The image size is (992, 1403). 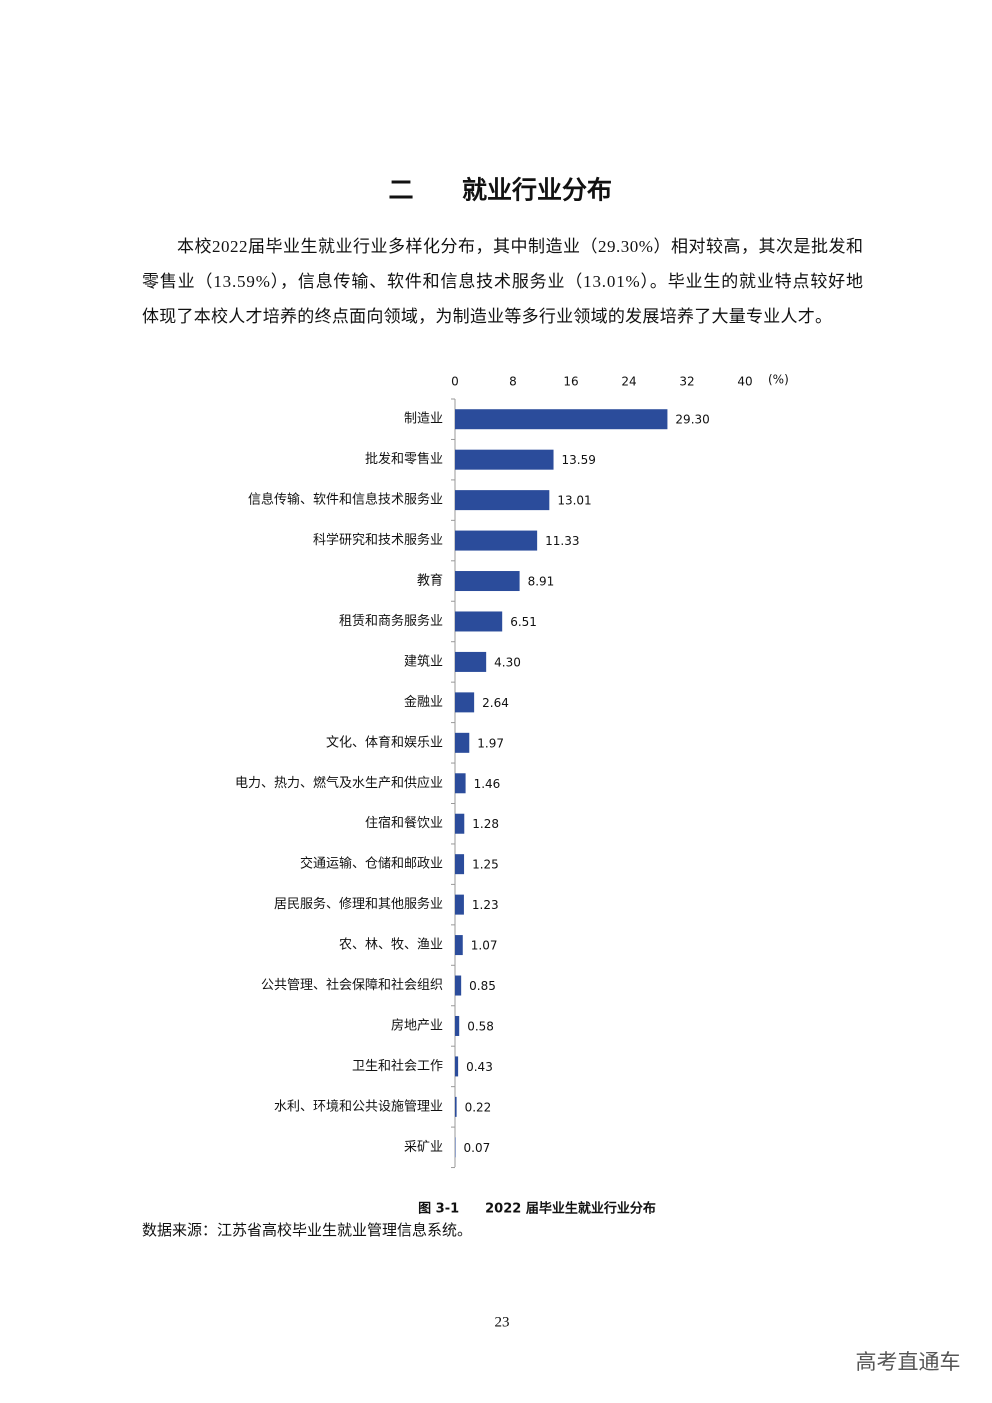 I want to click on value-label: 0.22, so click(x=478, y=1107).